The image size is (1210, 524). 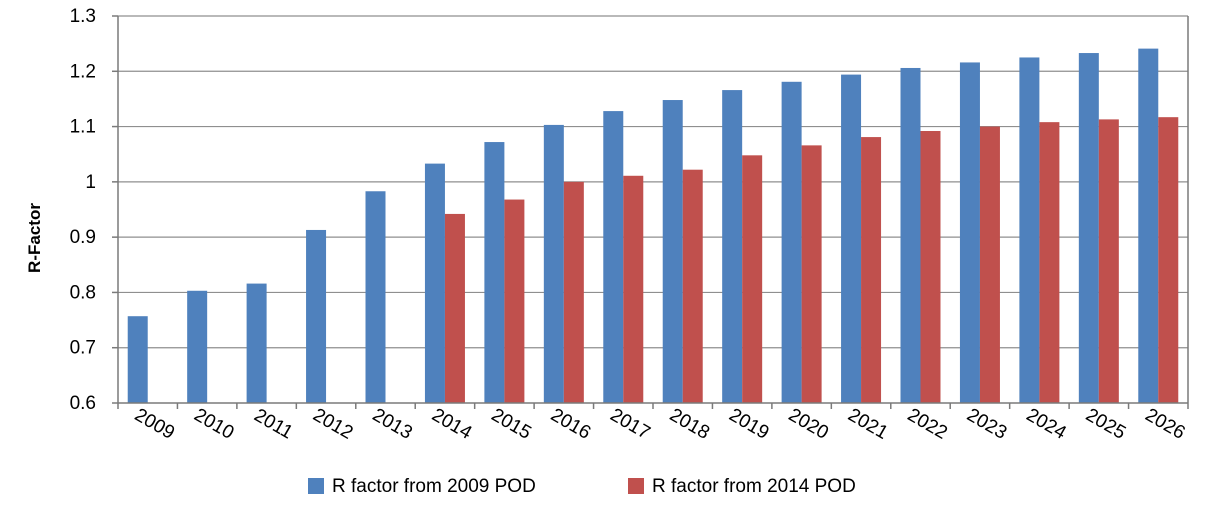 What do you see at coordinates (83, 127) in the screenshot?
I see `y-tick-label: 1.1` at bounding box center [83, 127].